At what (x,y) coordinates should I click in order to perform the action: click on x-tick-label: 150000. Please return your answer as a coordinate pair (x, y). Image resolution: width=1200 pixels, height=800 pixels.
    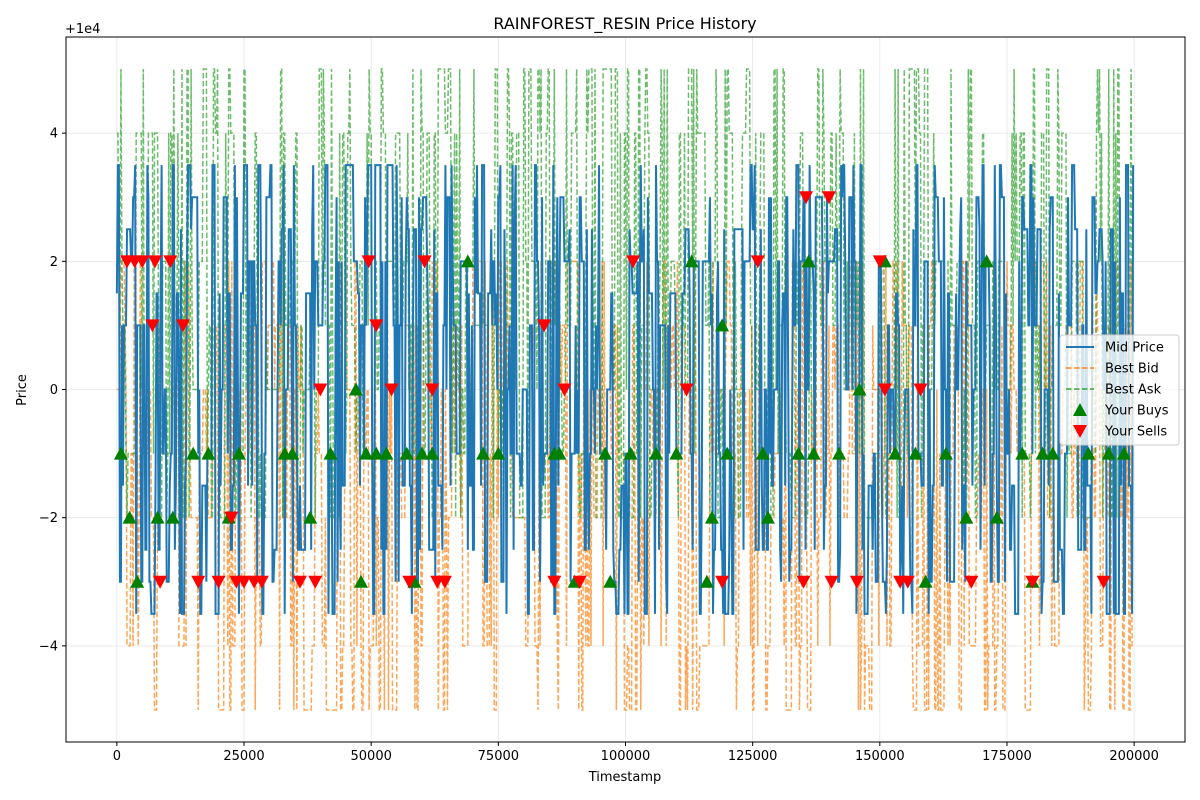
    Looking at the image, I should click on (880, 756).